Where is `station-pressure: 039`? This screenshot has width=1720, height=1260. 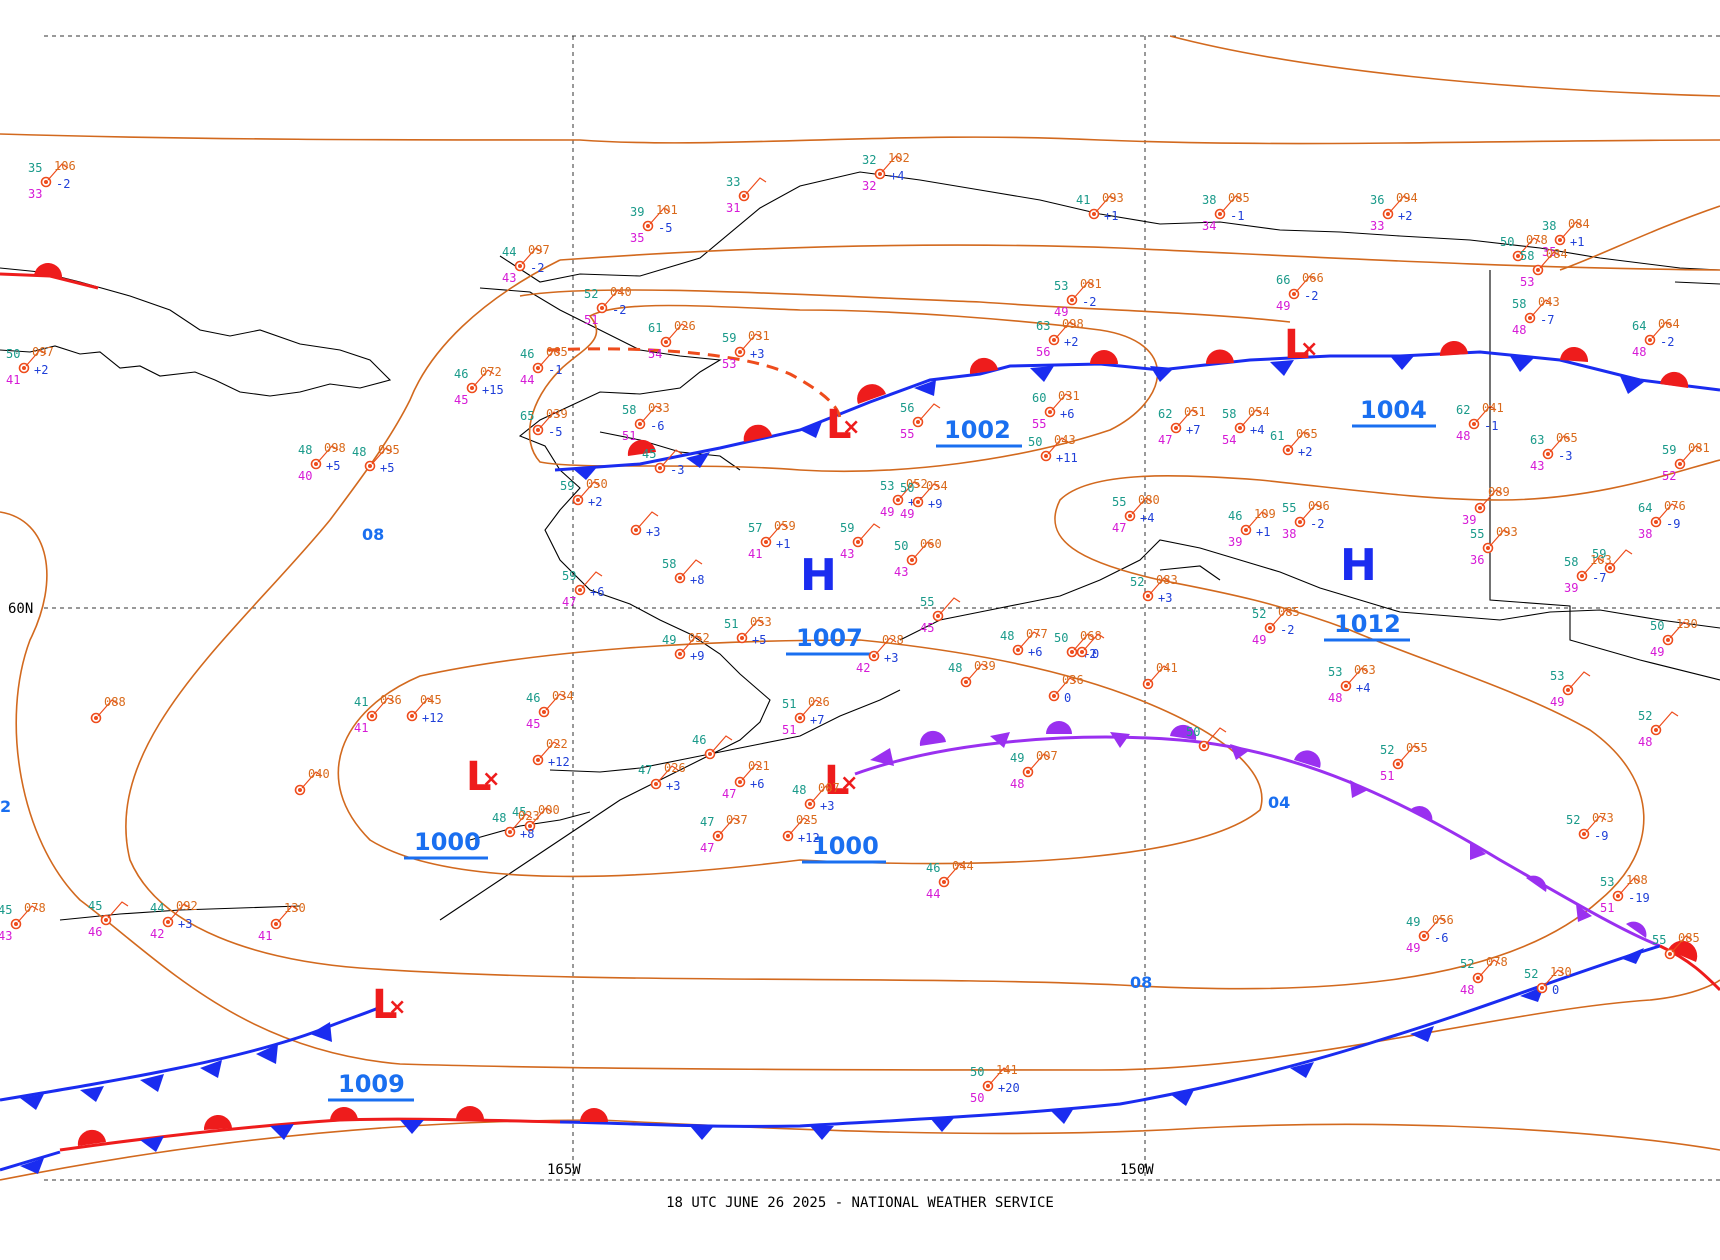 station-pressure: 039 is located at coordinates (985, 666).